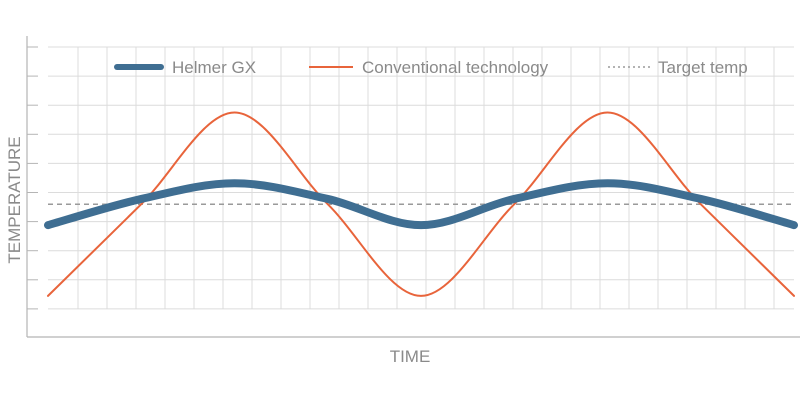 The height and width of the screenshot is (400, 800). I want to click on legend-label-target-temp: Target temp, so click(703, 67).